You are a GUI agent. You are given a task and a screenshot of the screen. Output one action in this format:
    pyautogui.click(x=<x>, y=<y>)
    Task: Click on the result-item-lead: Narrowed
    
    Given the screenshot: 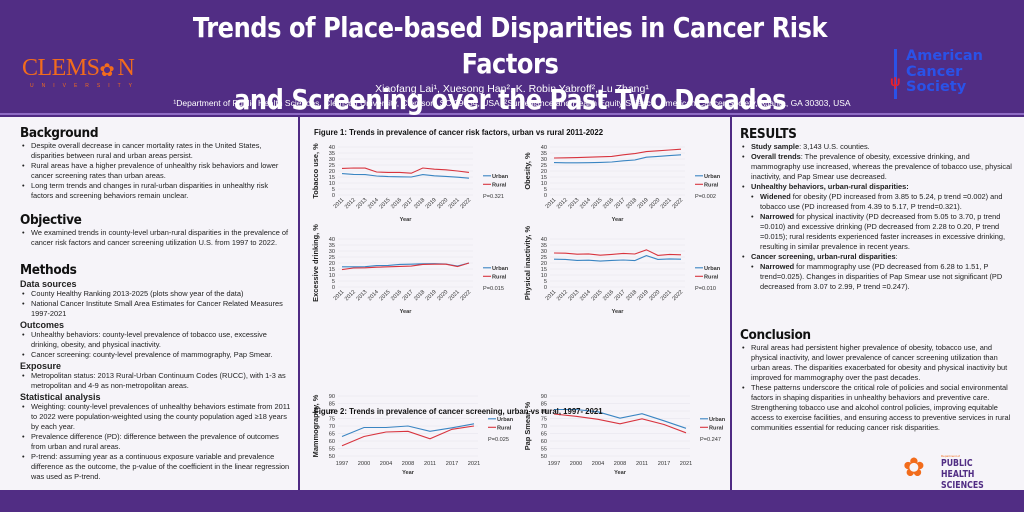 What is the action you would take?
    pyautogui.click(x=777, y=216)
    